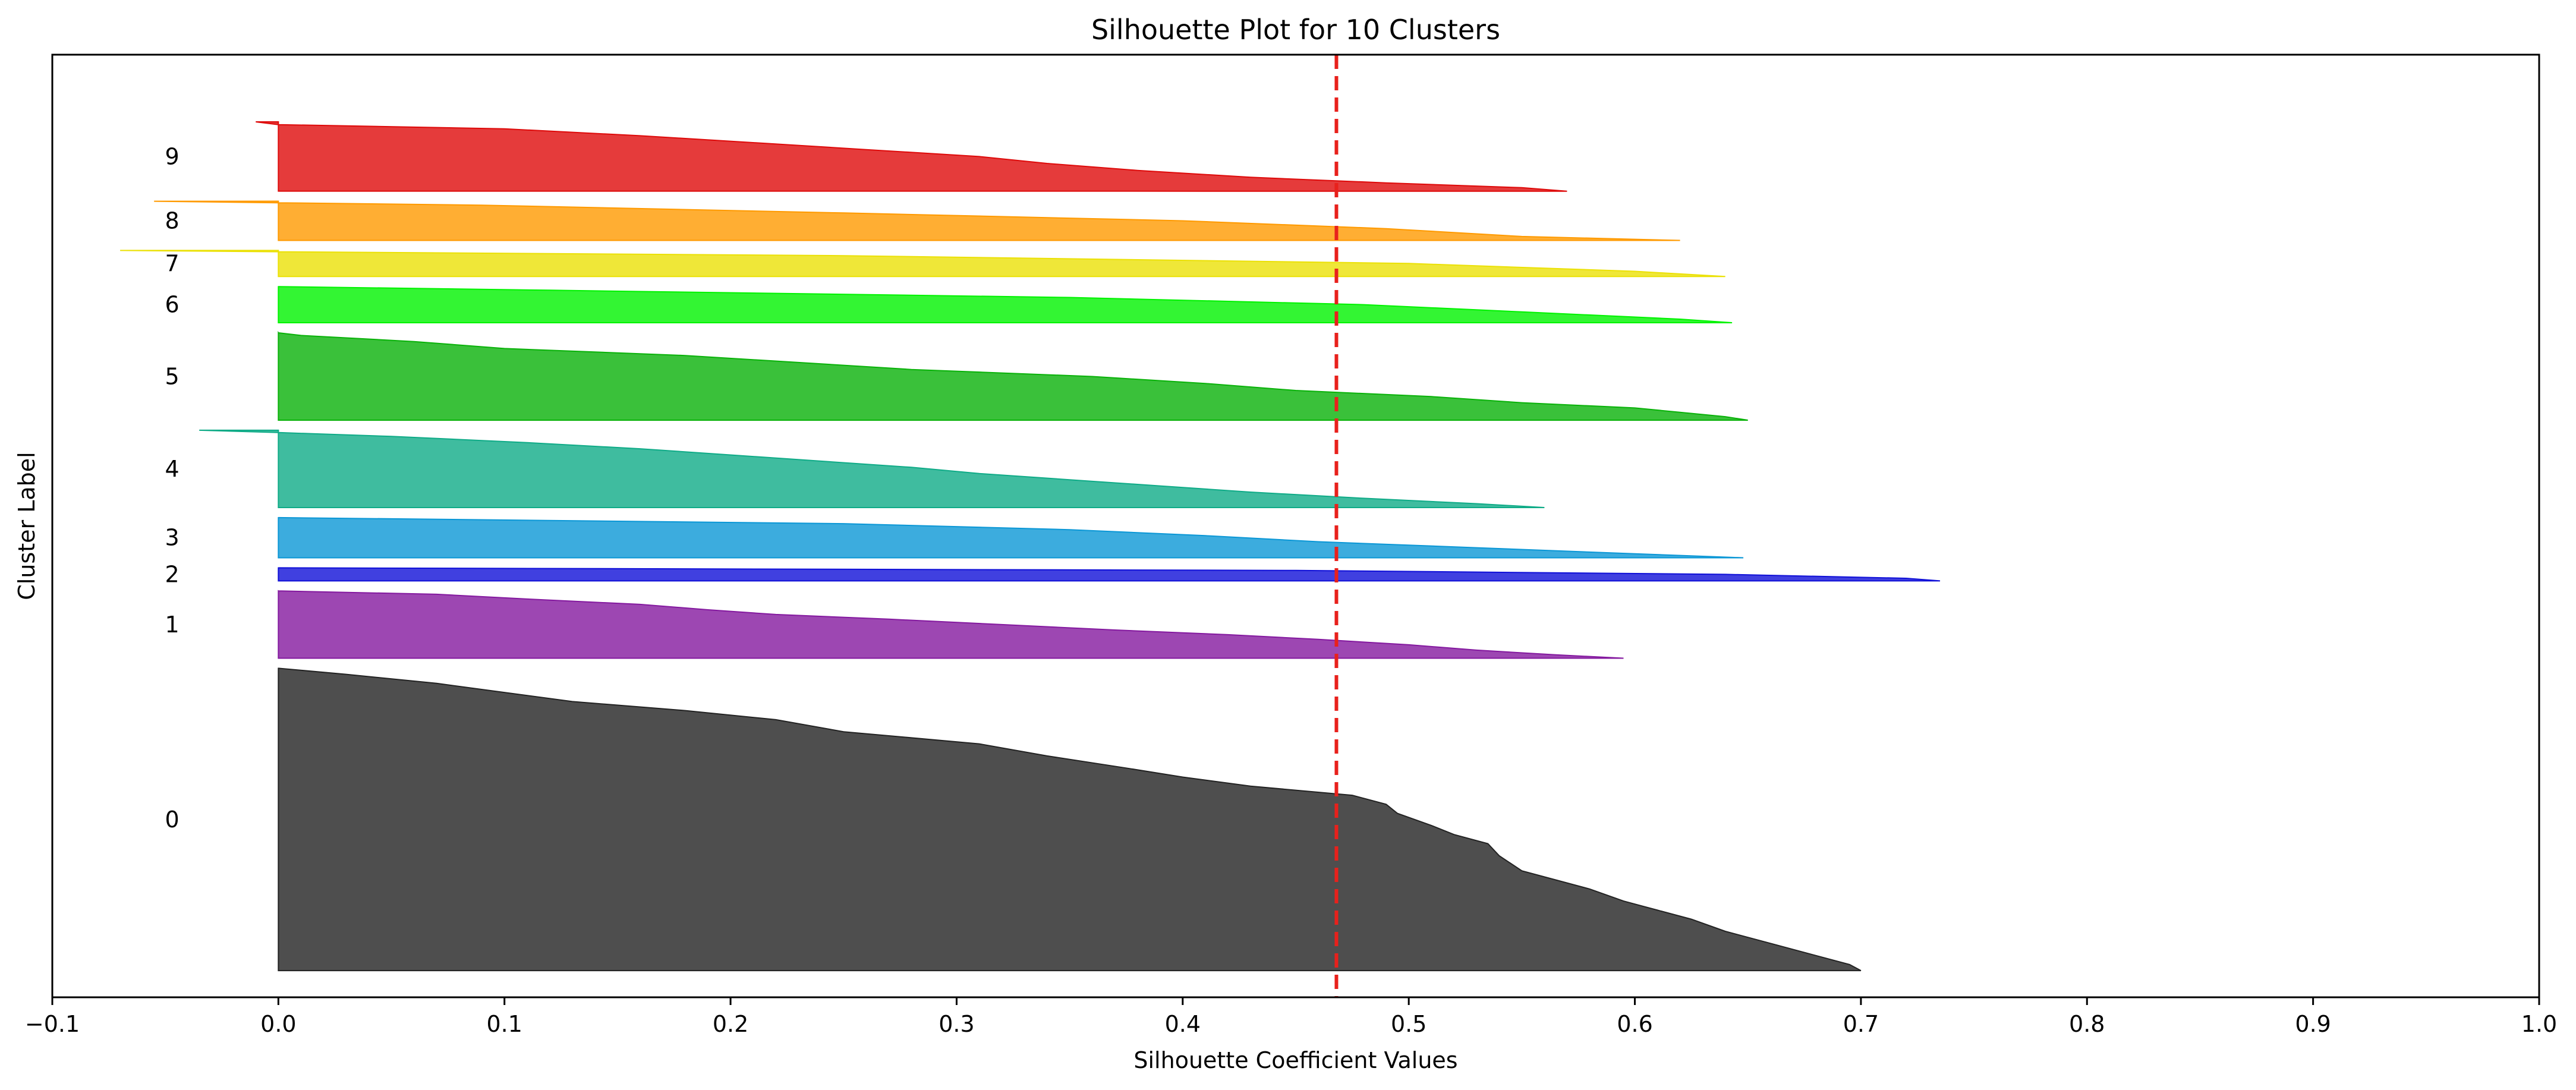  I want to click on x-tick-label: 0.9, so click(2313, 1024).